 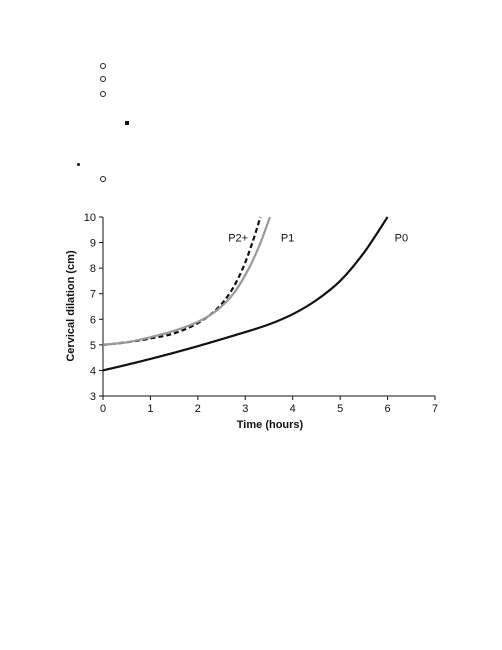 What do you see at coordinates (270, 425) in the screenshot?
I see `x-axis-label: Time (hours)` at bounding box center [270, 425].